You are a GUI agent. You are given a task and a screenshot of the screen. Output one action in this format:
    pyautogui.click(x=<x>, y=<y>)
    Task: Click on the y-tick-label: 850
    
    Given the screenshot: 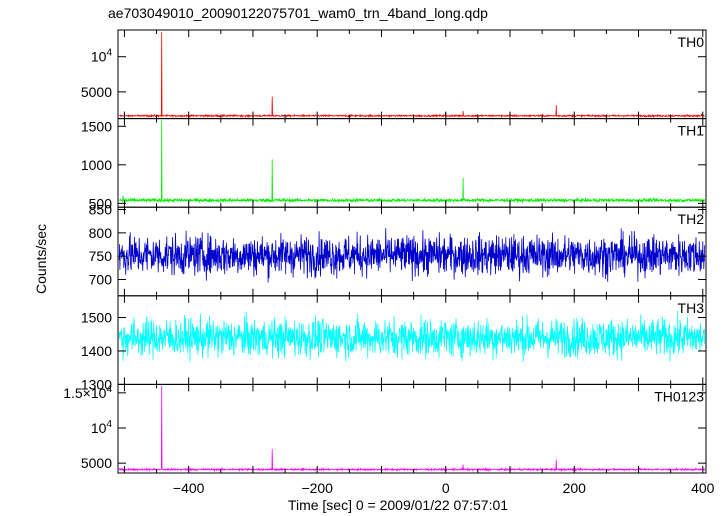 What is the action you would take?
    pyautogui.click(x=101, y=210)
    